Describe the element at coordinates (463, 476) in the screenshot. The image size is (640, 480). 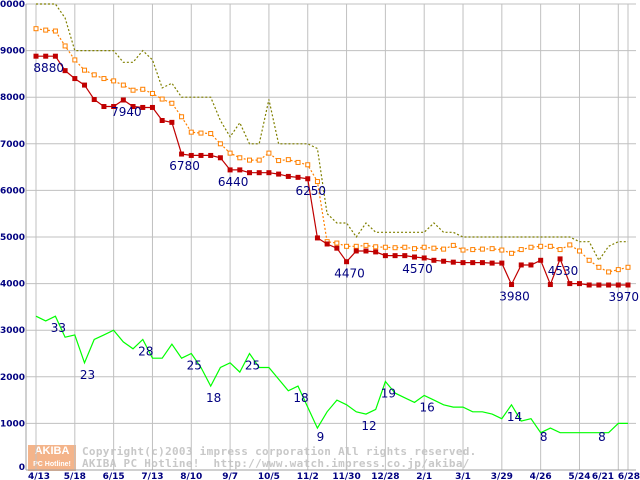
I see `x-tick-label: 3/1` at that location.